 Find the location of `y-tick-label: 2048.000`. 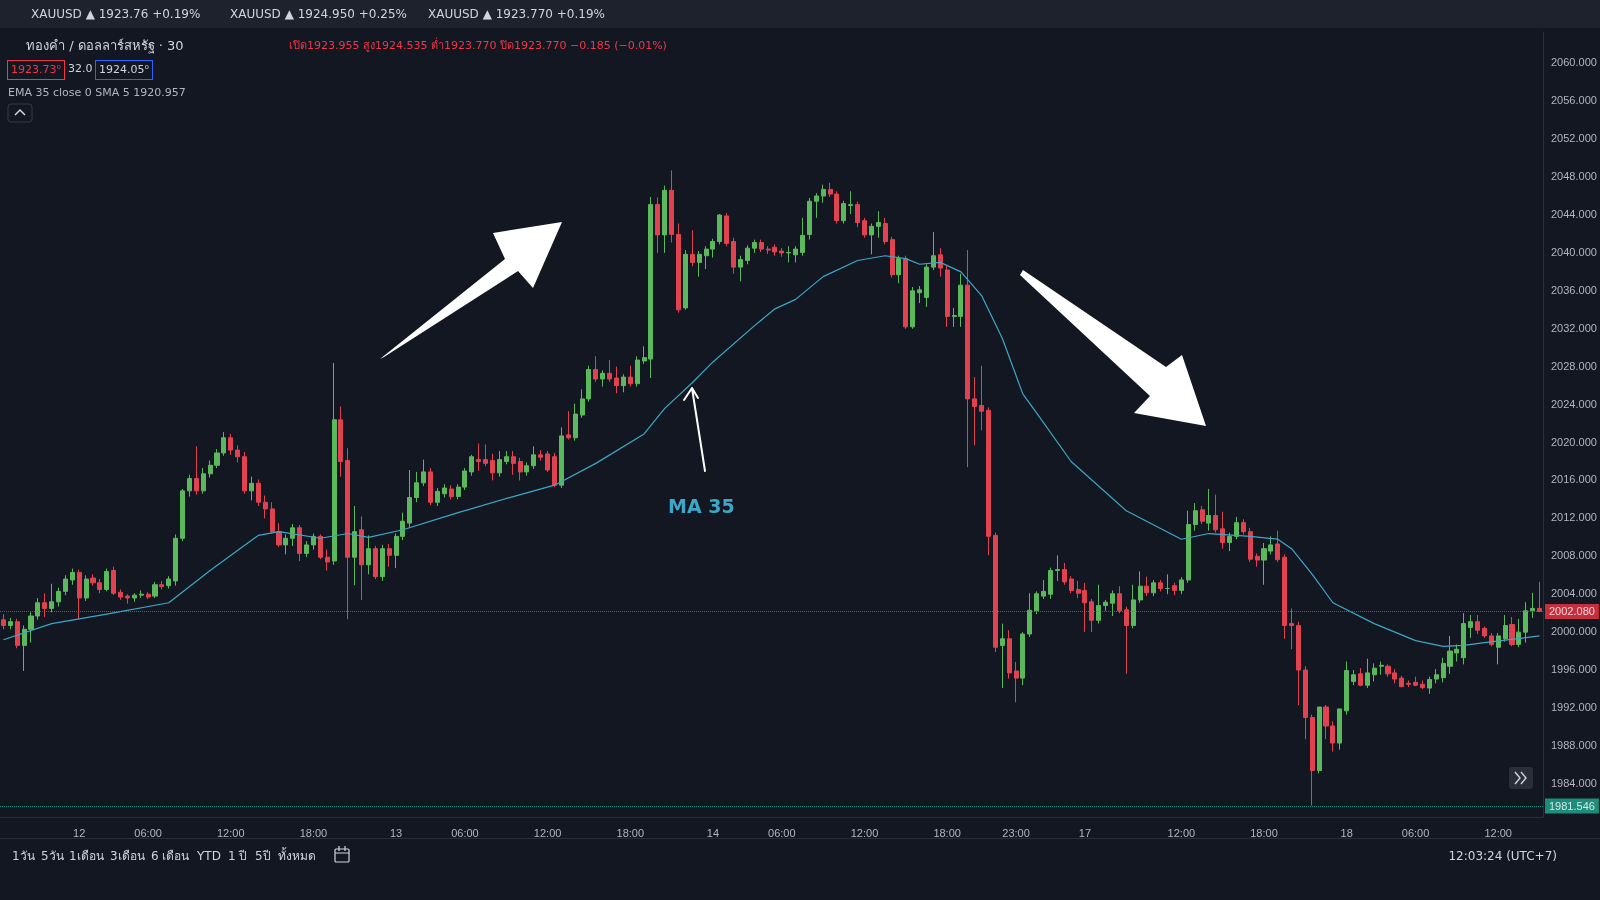

y-tick-label: 2048.000 is located at coordinates (1574, 176).